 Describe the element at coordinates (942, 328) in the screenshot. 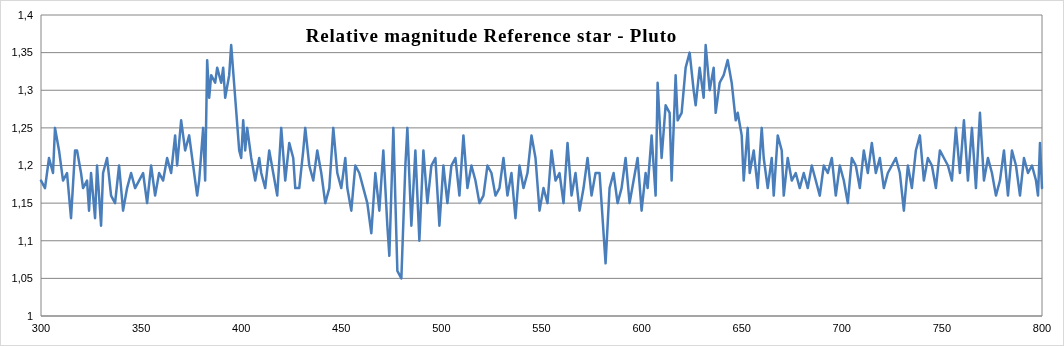

I see `x-tick-label: 750` at that location.